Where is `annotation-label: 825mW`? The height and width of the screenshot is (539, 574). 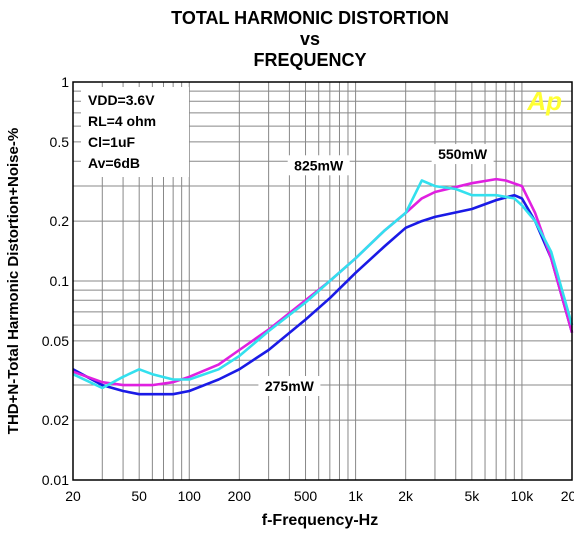
annotation-label: 825mW is located at coordinates (319, 165).